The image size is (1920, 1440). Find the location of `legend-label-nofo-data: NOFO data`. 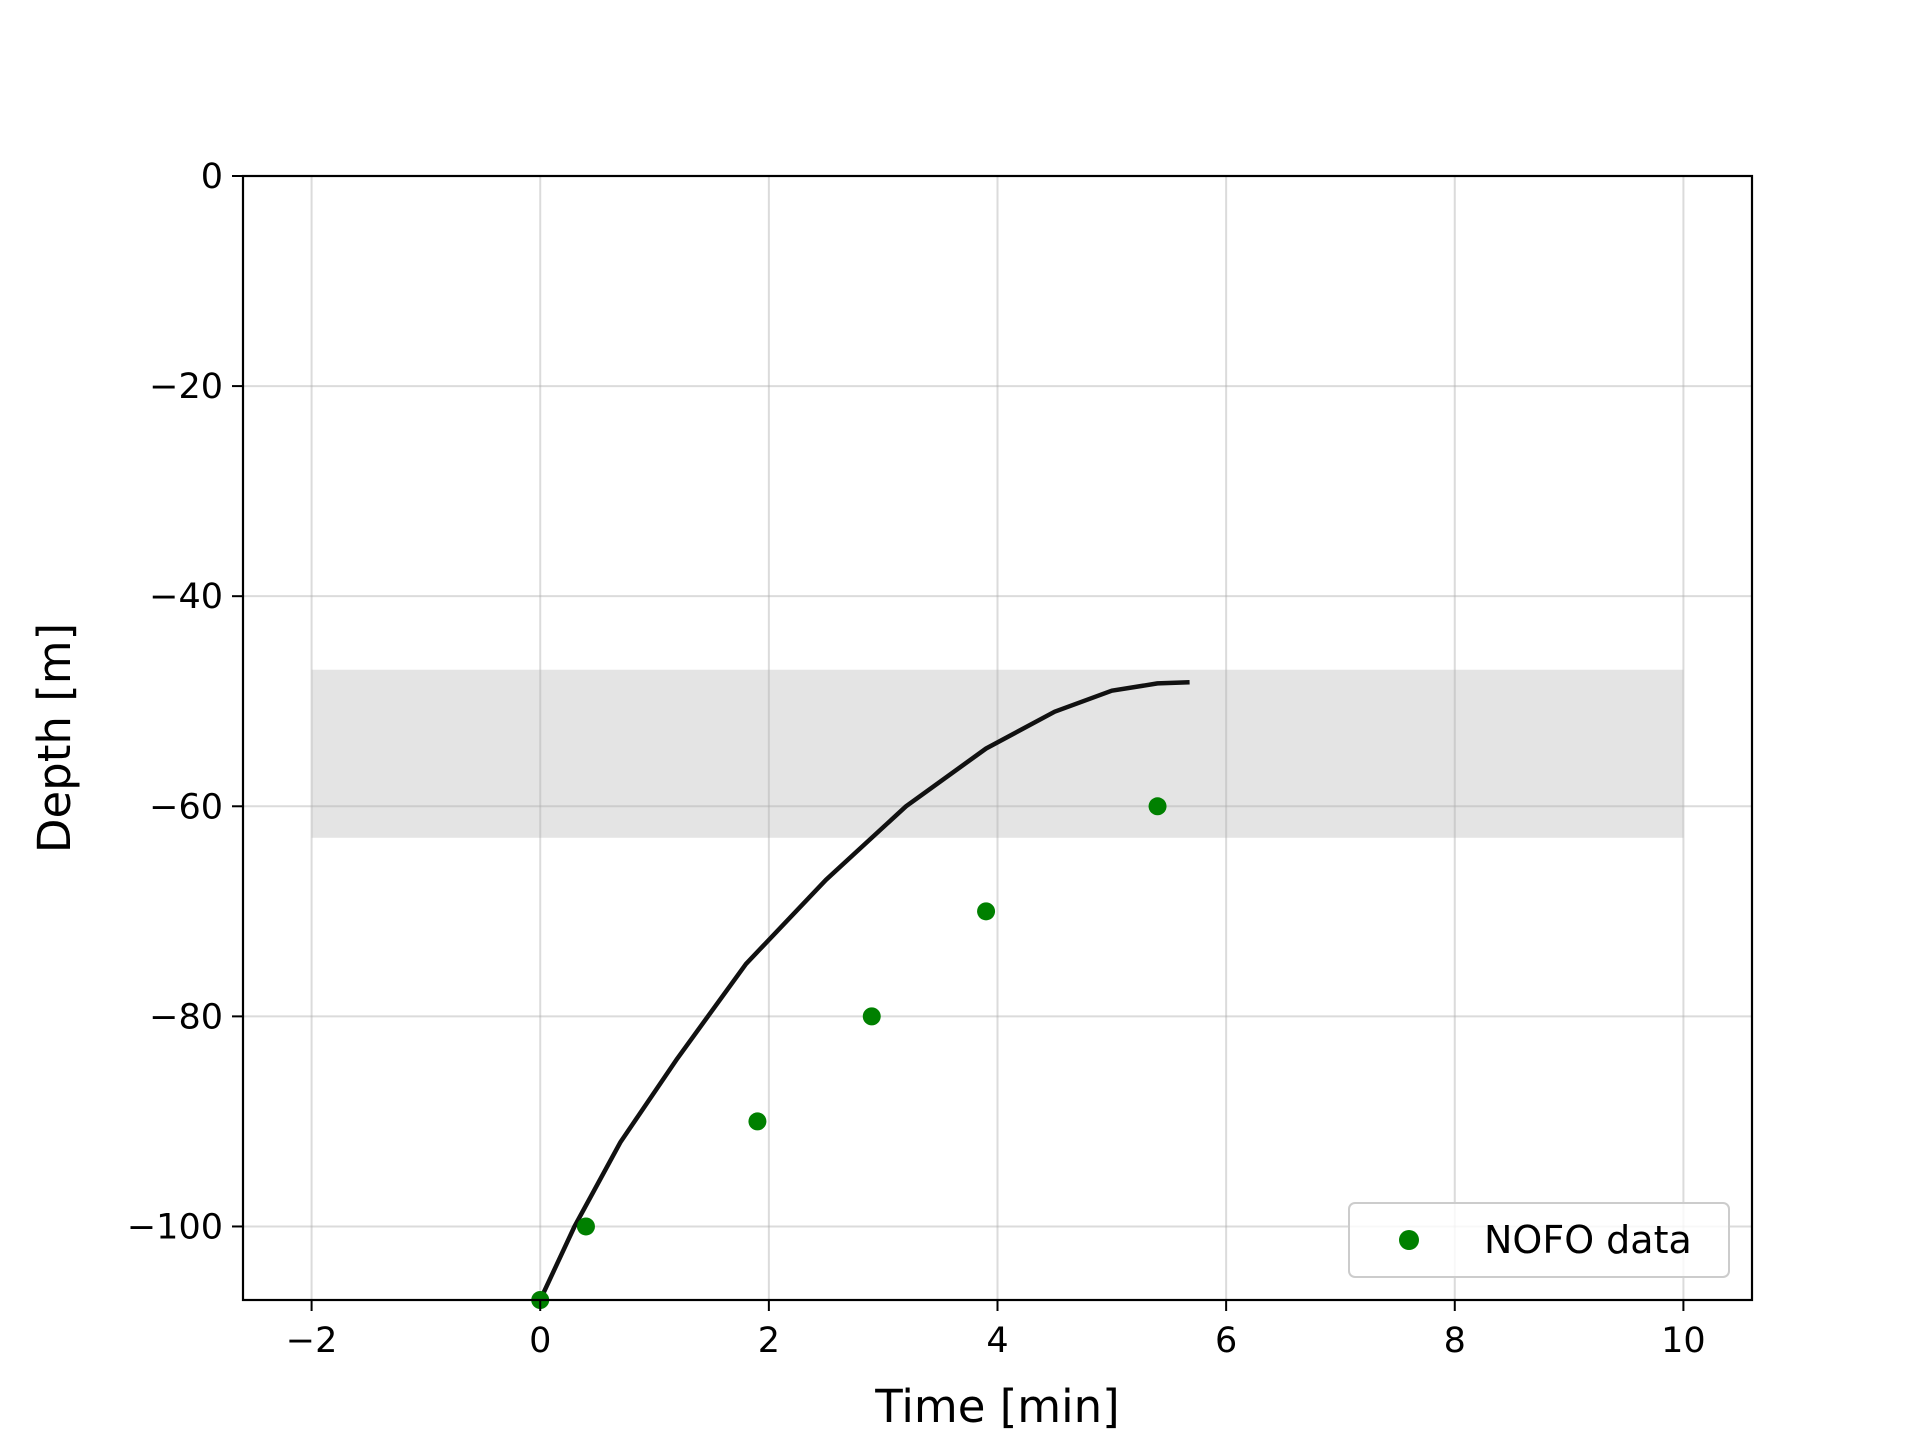

legend-label-nofo-data: NOFO data is located at coordinates (1588, 1240).